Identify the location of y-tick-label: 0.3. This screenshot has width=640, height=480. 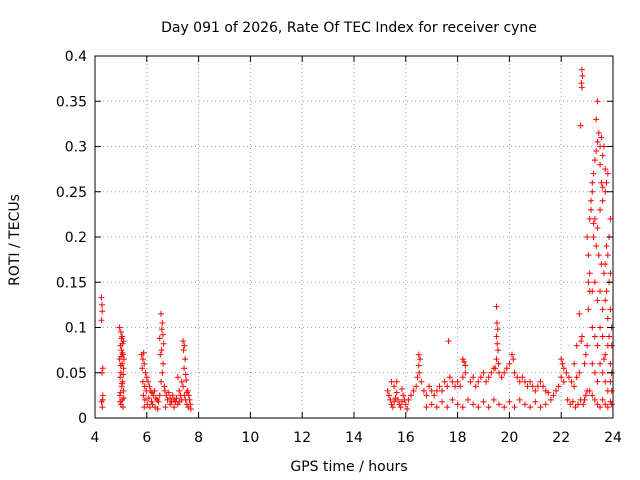
(76, 148).